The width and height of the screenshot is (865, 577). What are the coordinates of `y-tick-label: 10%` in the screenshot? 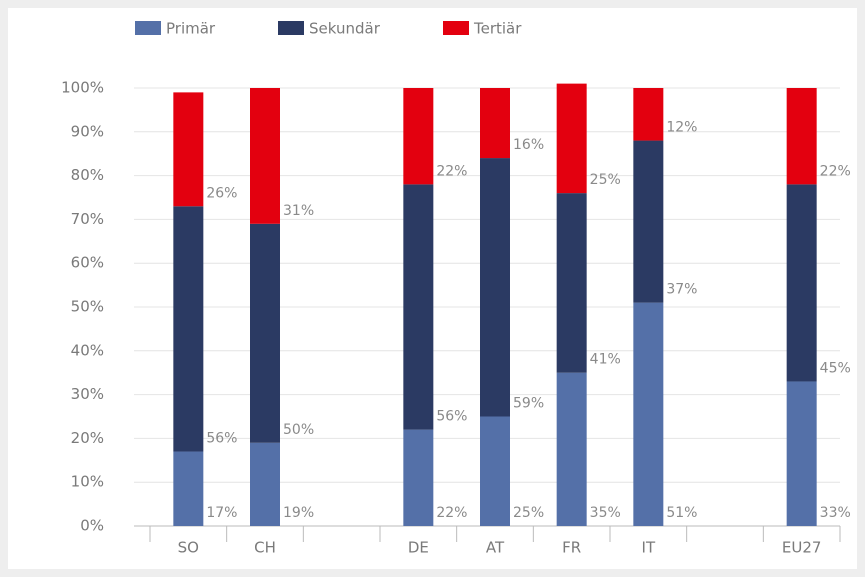 It's located at (87, 482).